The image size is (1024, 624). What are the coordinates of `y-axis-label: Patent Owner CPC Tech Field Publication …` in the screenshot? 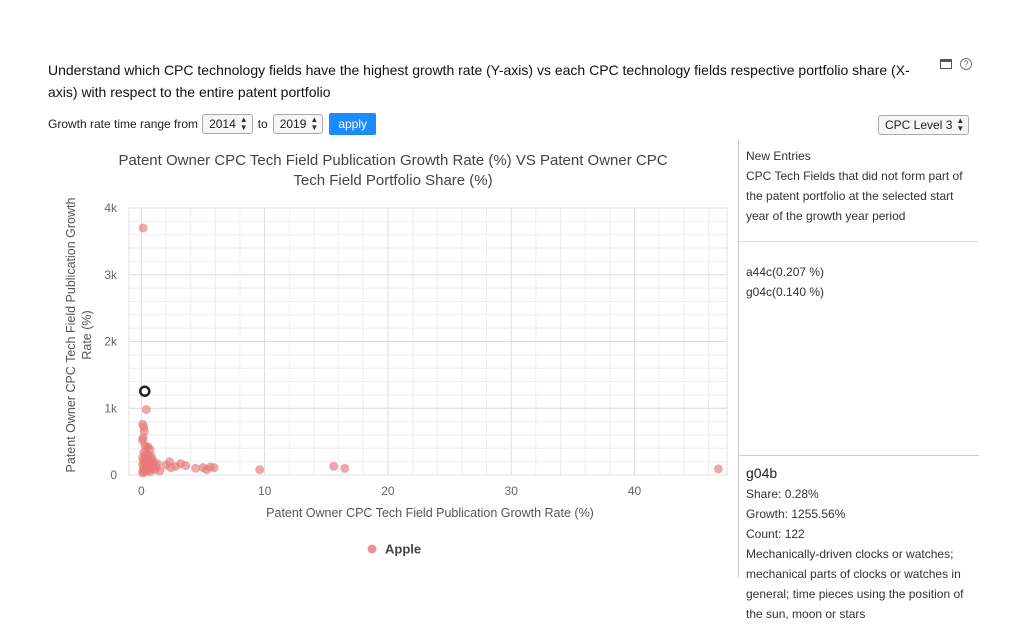 It's located at (79, 335).